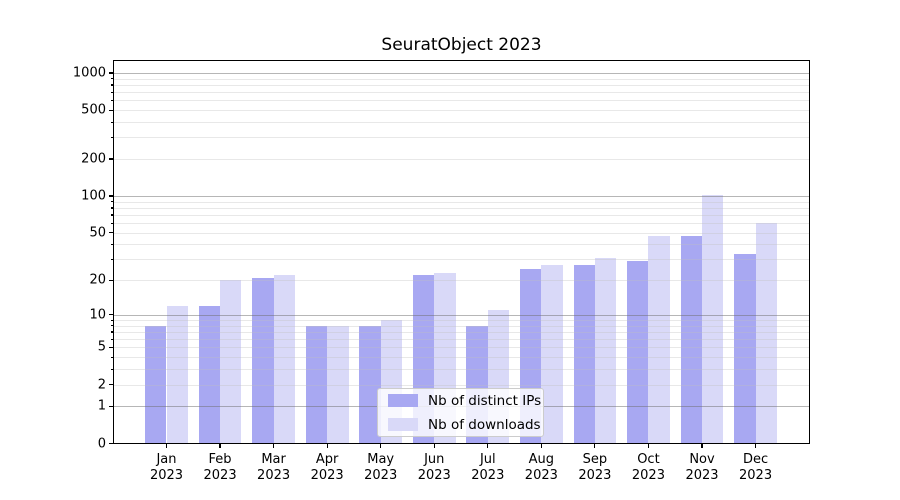 The image size is (900, 500). I want to click on x-tick-label-feb: Feb 2023, so click(220, 467).